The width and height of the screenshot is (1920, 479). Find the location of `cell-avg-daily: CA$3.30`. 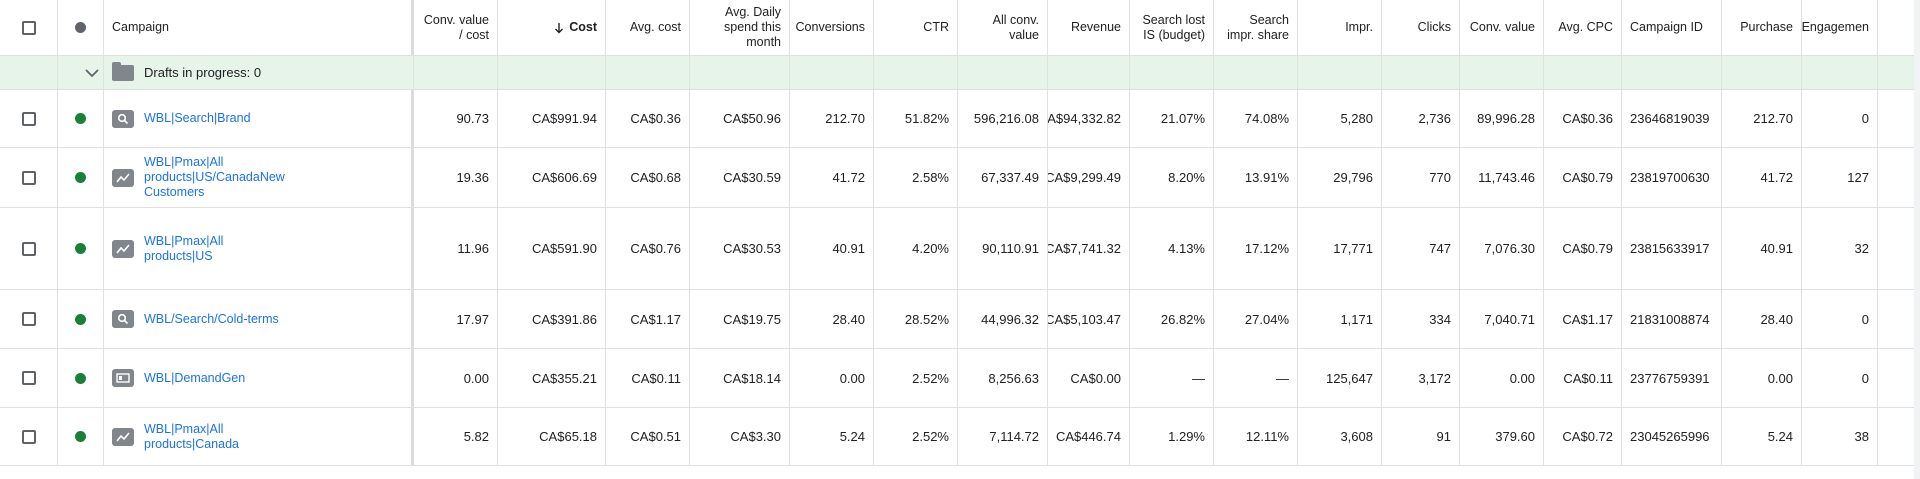

cell-avg-daily: CA$3.30 is located at coordinates (740, 436).